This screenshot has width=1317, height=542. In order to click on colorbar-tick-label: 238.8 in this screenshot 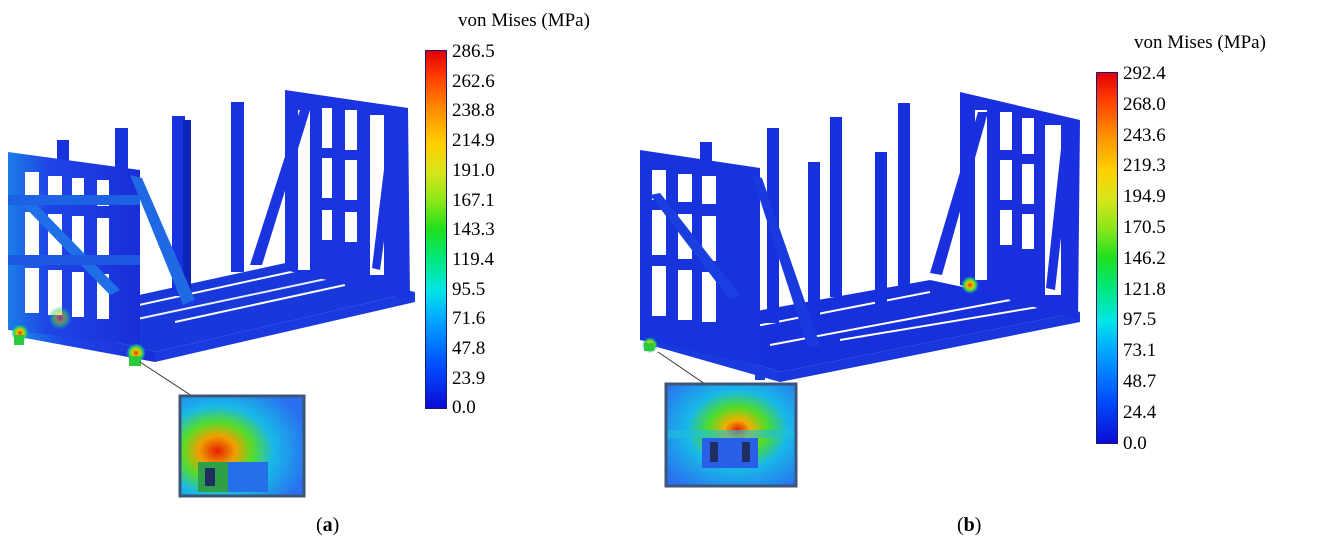, I will do `click(473, 111)`.